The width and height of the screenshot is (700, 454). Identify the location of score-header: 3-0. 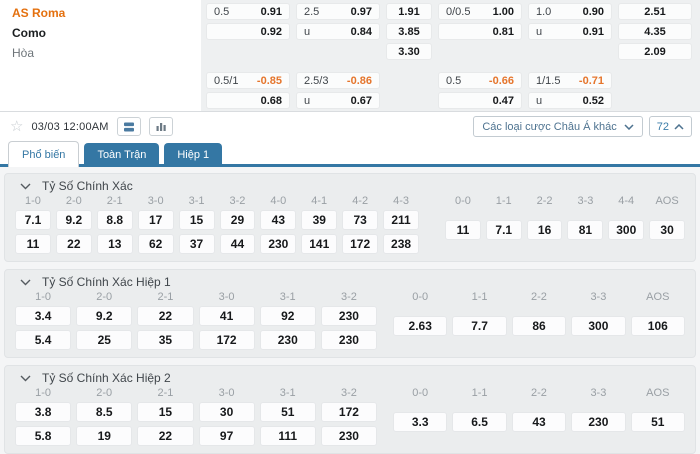
(226, 297).